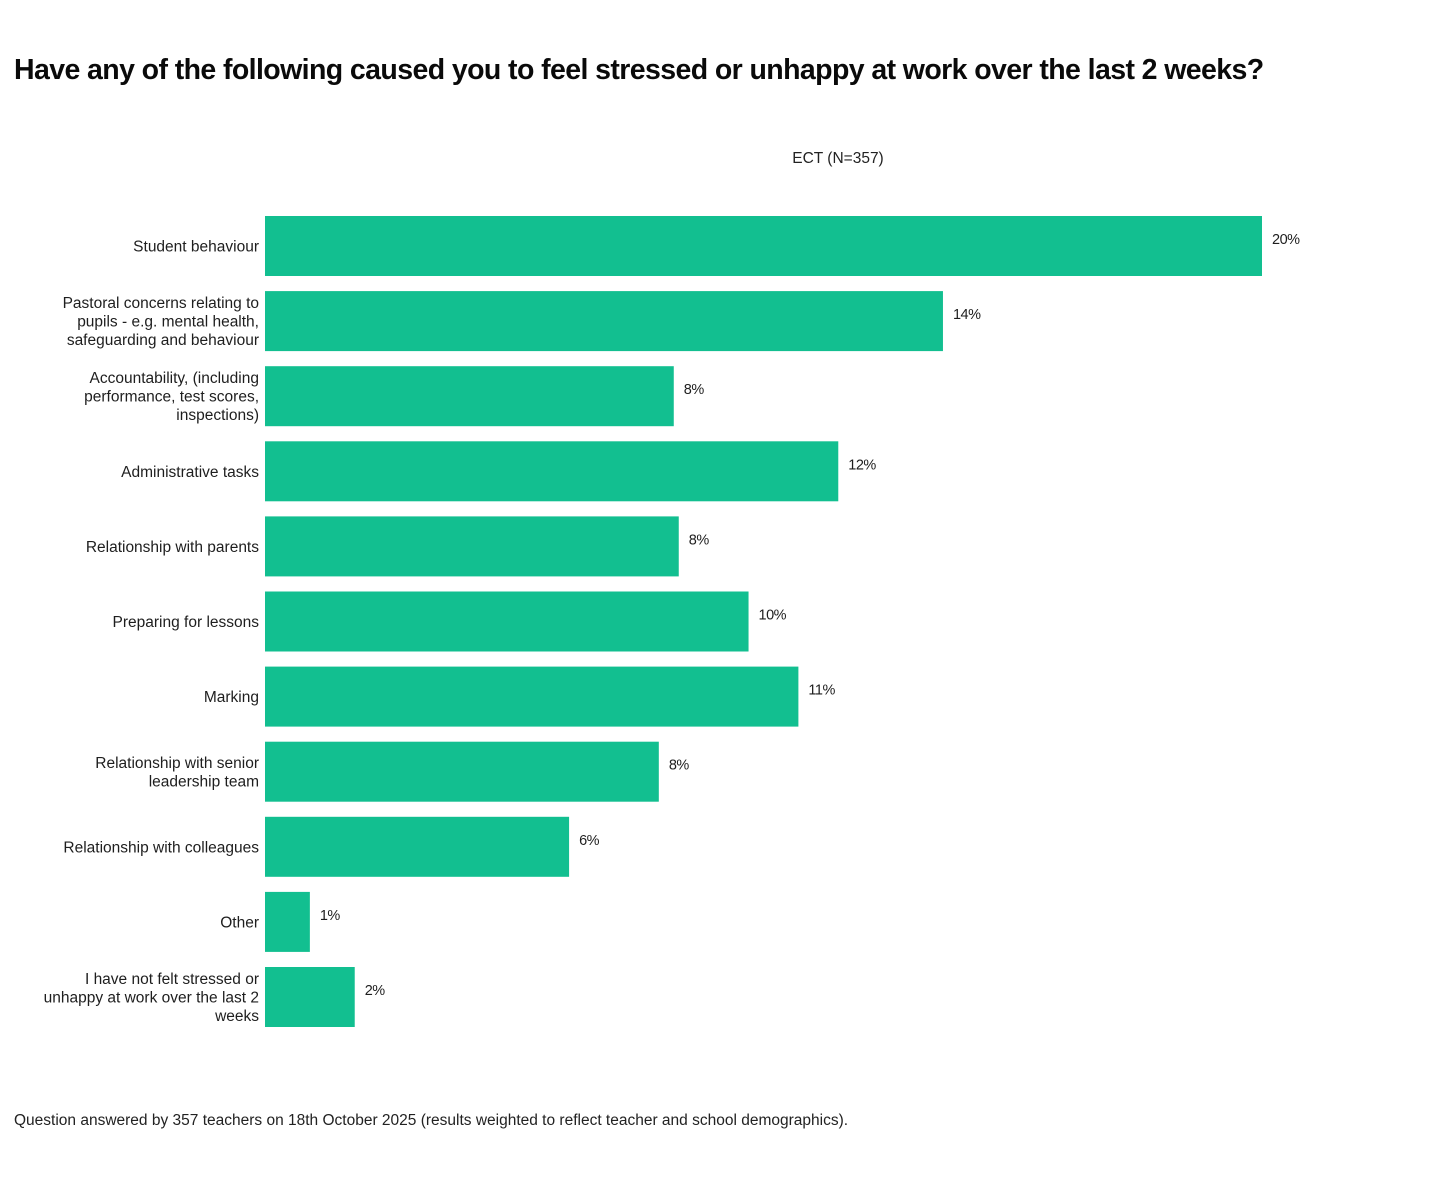 This screenshot has width=1440, height=1200. Describe the element at coordinates (236, 1016) in the screenshot. I see `category-label-line: weeks` at that location.